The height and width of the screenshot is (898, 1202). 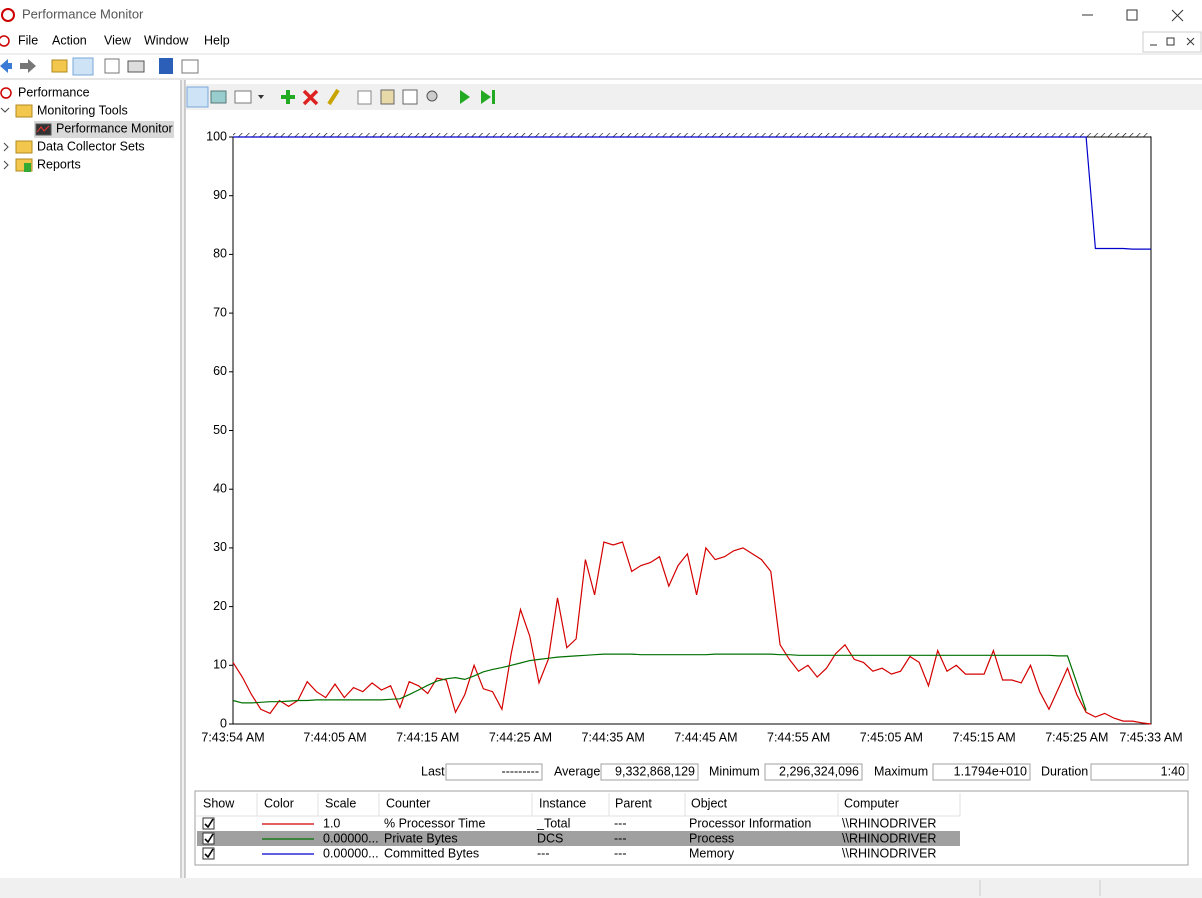 I want to click on stat-label: Duration, so click(x=1064, y=771).